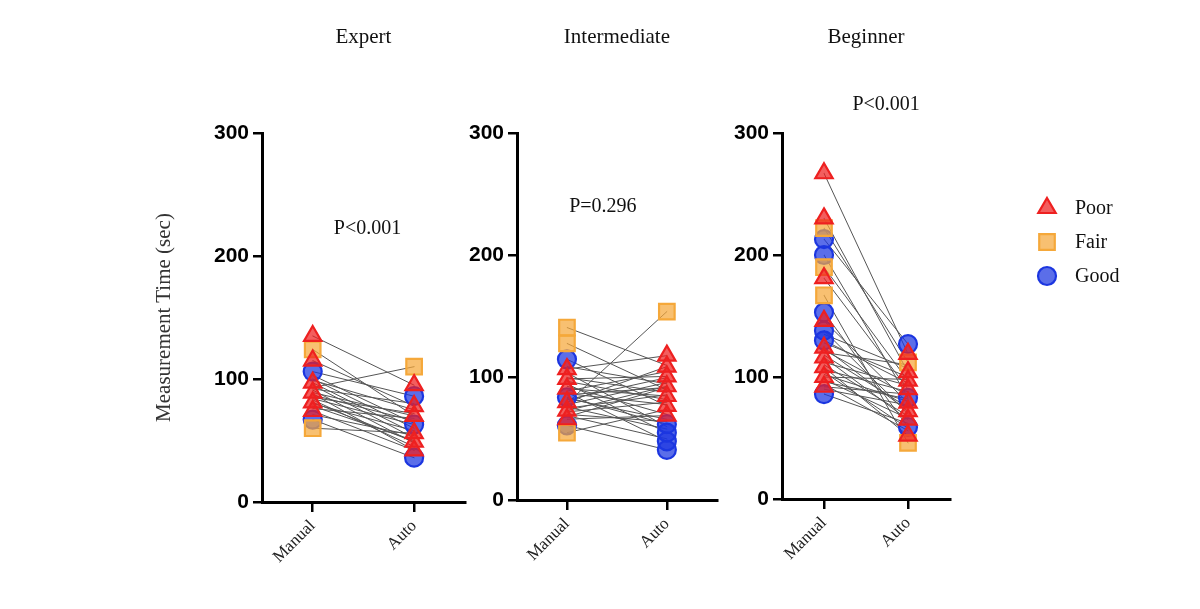 The width and height of the screenshot is (1200, 609). Describe the element at coordinates (363, 35) in the screenshot. I see `chart-title: Expert` at that location.